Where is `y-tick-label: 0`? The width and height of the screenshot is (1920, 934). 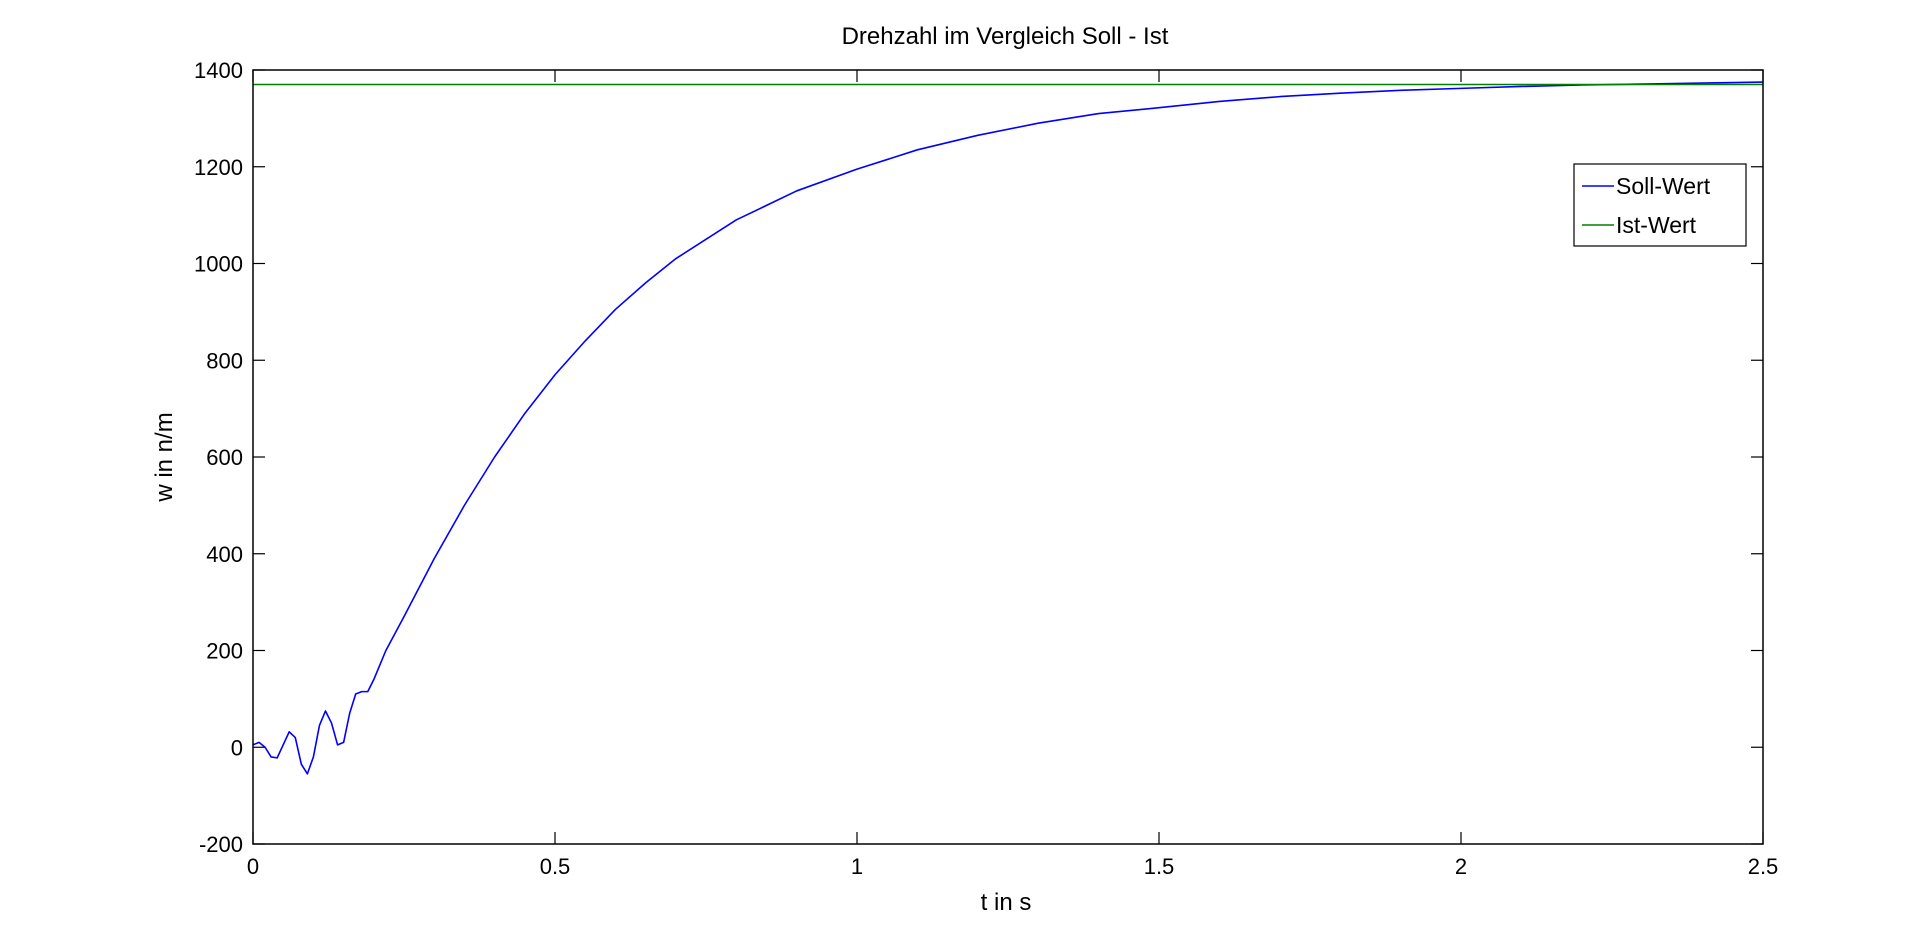 y-tick-label: 0 is located at coordinates (237, 747).